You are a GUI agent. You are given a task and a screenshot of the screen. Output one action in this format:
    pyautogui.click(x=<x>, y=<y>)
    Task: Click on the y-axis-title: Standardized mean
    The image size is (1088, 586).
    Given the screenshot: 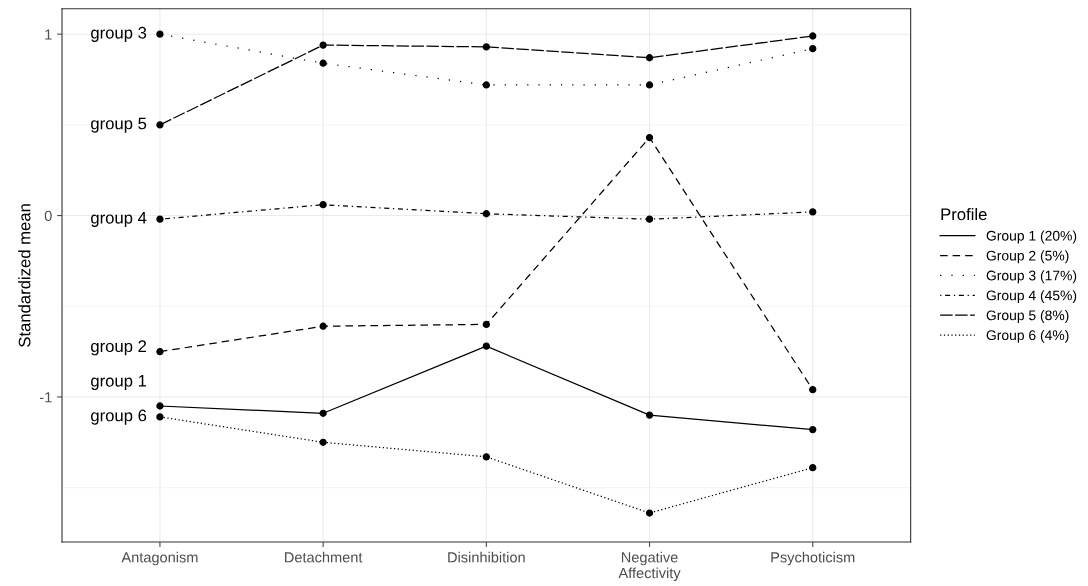 What is the action you would take?
    pyautogui.click(x=24, y=275)
    